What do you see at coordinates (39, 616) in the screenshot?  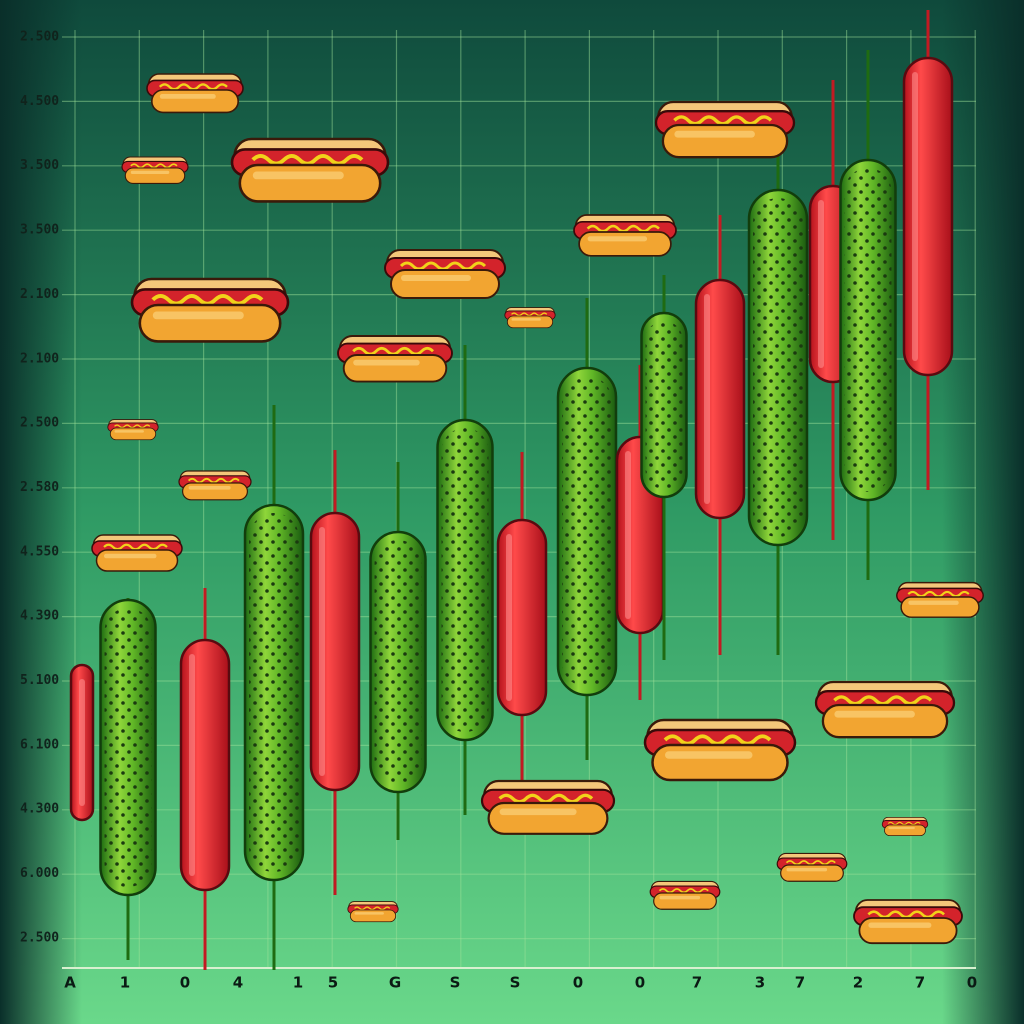 I see `y-axis-label: 4.390` at bounding box center [39, 616].